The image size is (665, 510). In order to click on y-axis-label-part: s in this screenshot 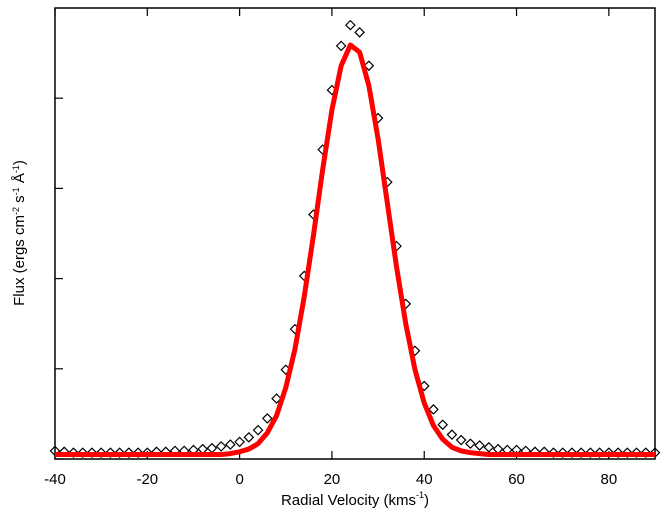, I will do `click(19, 201)`.